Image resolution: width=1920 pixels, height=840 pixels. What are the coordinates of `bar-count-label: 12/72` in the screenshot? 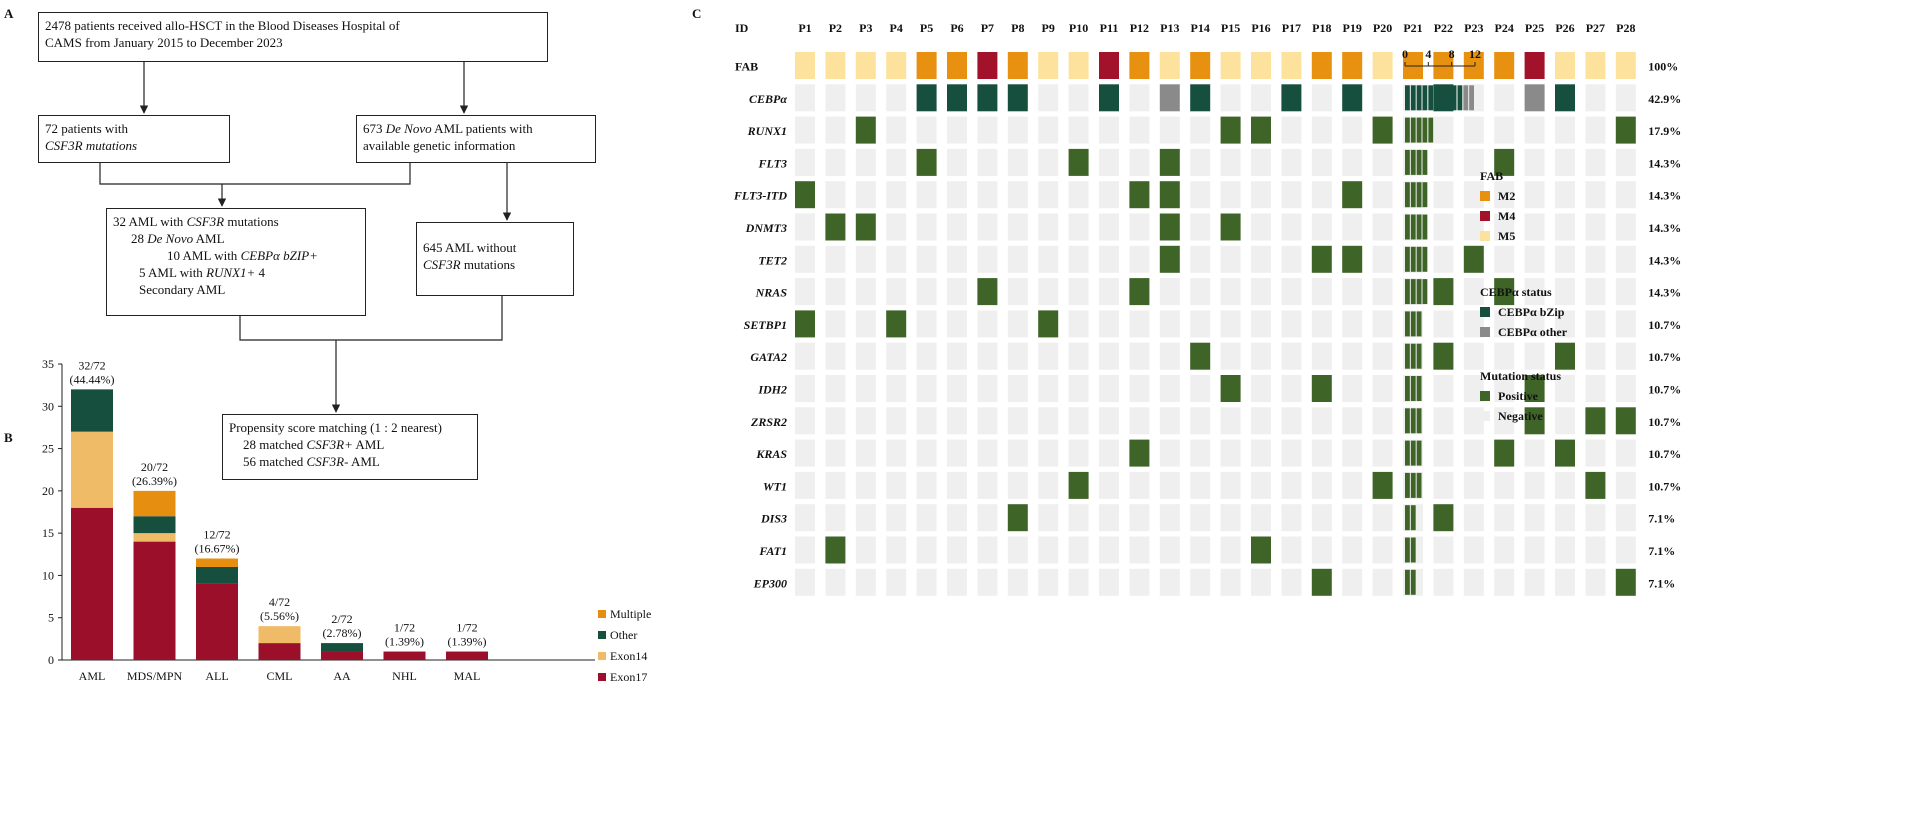 It's located at (216, 535).